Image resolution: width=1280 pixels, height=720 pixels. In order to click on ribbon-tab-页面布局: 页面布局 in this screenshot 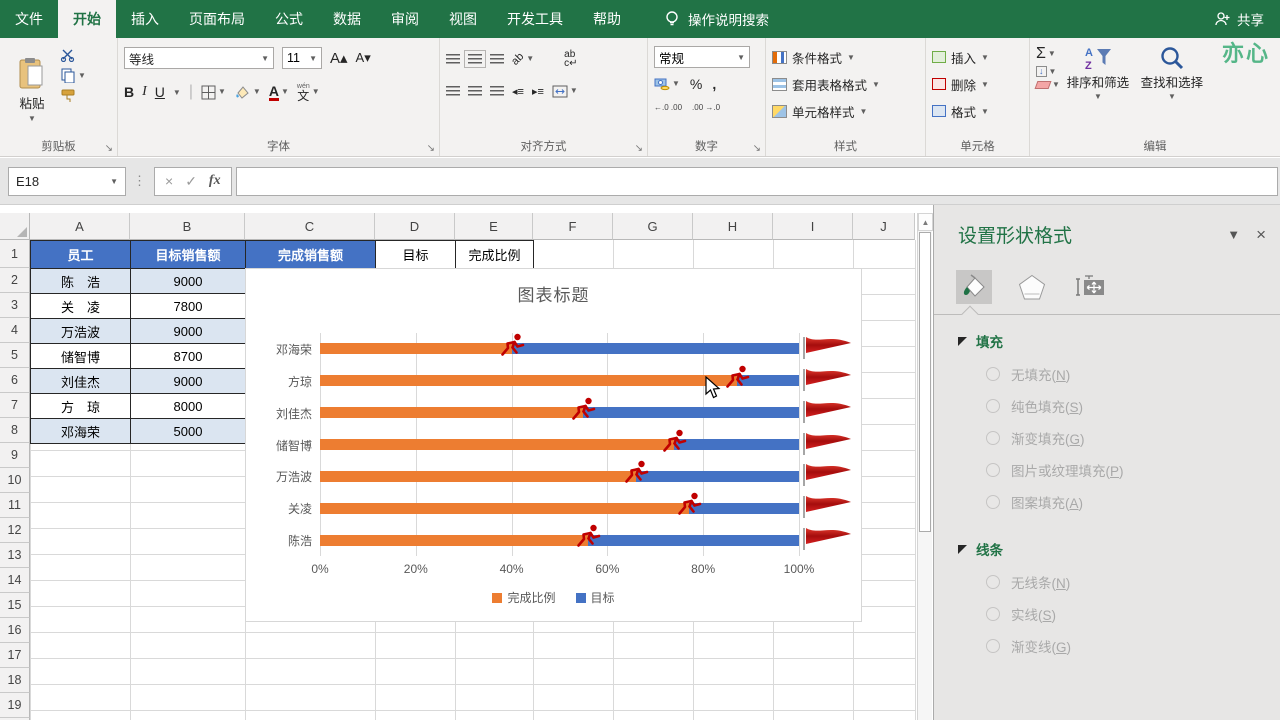, I will do `click(217, 19)`.